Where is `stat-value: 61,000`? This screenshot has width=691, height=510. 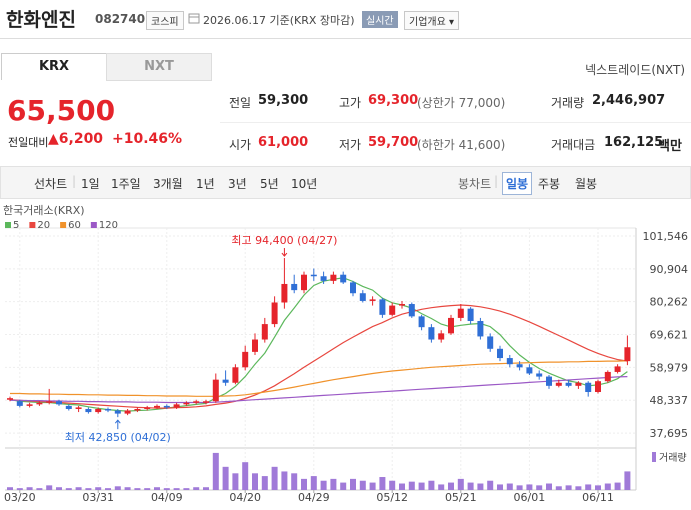
stat-value: 61,000 is located at coordinates (283, 142).